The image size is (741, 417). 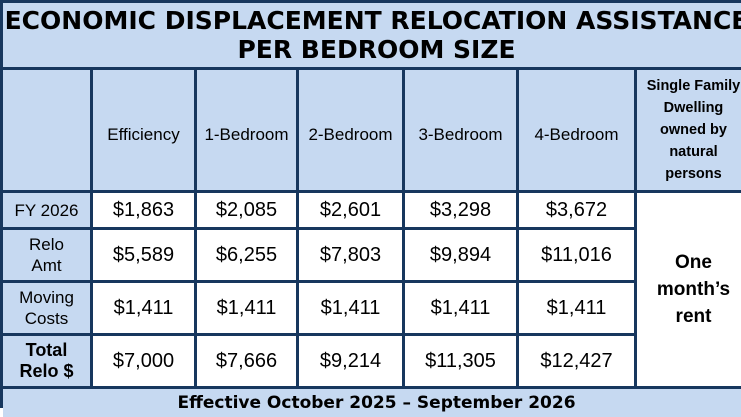 What do you see at coordinates (350, 361) in the screenshot?
I see `value-total-relo-2-bedroom: $9,214` at bounding box center [350, 361].